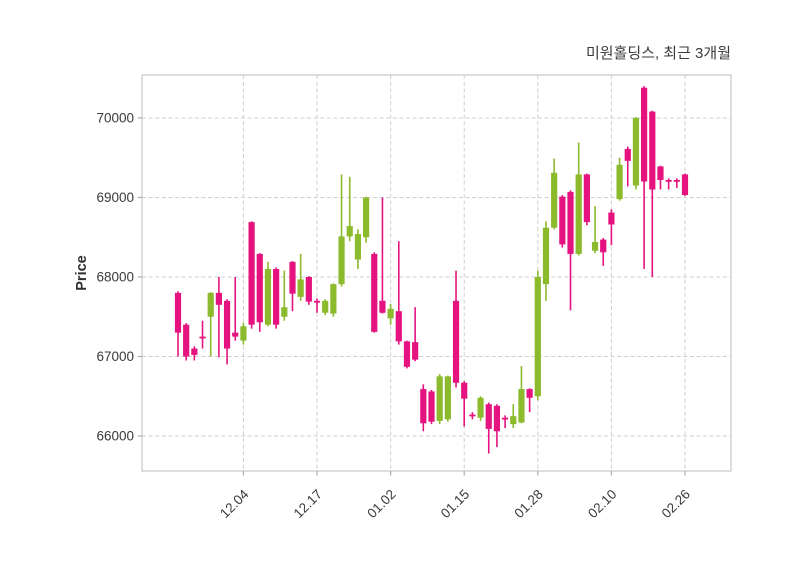 This screenshot has width=800, height=575. What do you see at coordinates (455, 504) in the screenshot?
I see `x-tick-label: 01.15` at bounding box center [455, 504].